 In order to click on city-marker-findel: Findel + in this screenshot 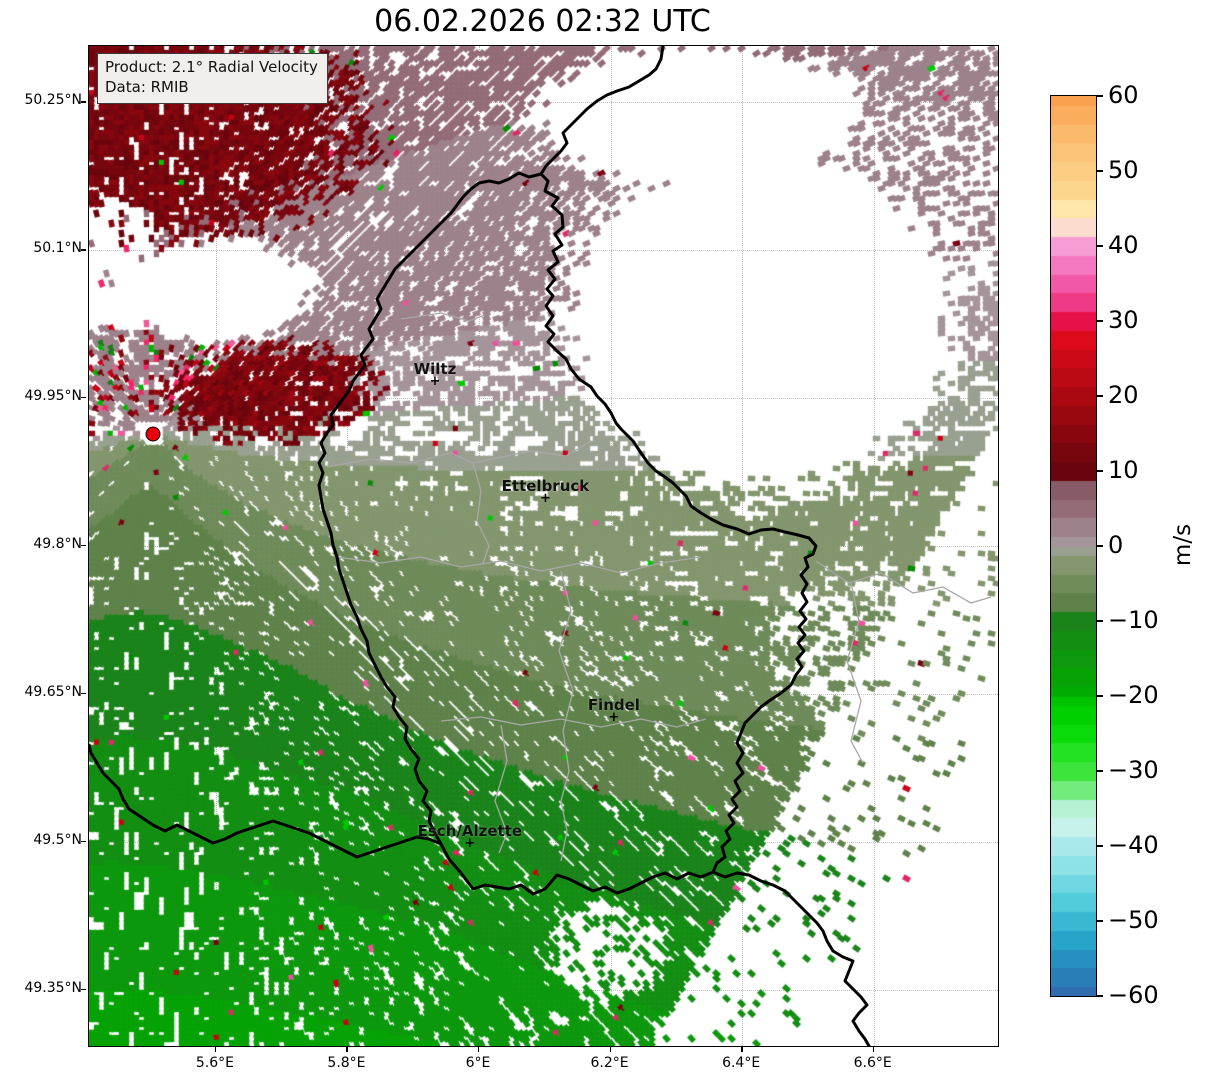, I will do `click(613, 710)`.